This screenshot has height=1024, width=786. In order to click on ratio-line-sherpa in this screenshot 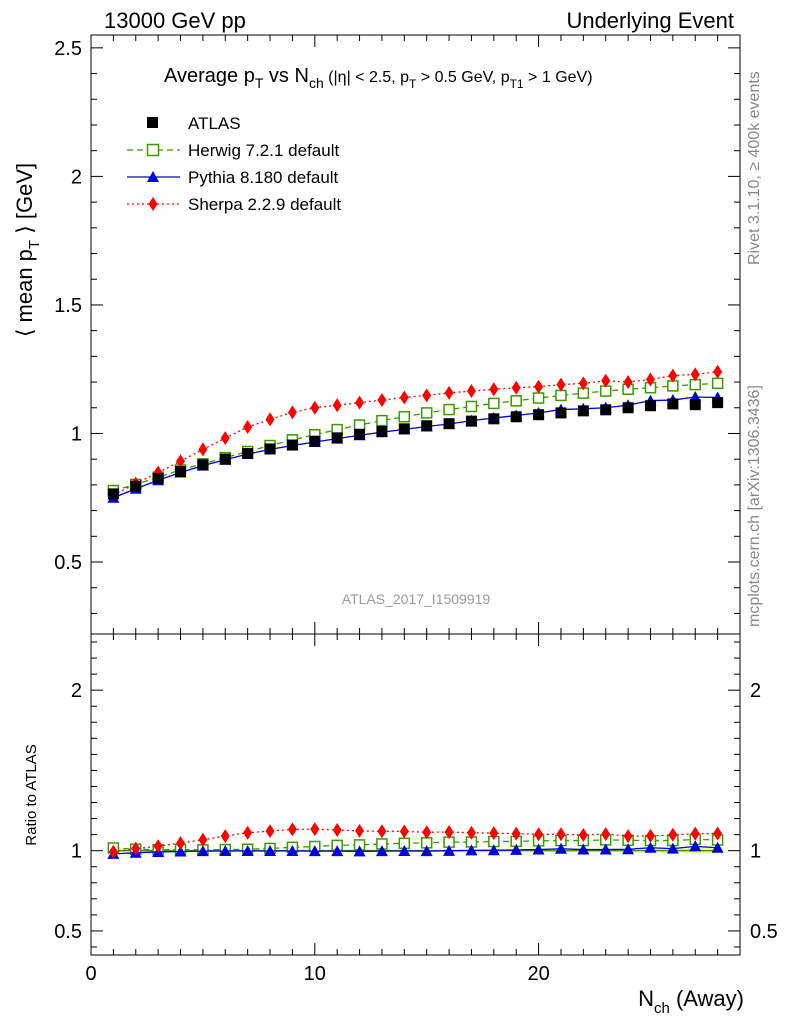, I will do `click(415, 840)`.